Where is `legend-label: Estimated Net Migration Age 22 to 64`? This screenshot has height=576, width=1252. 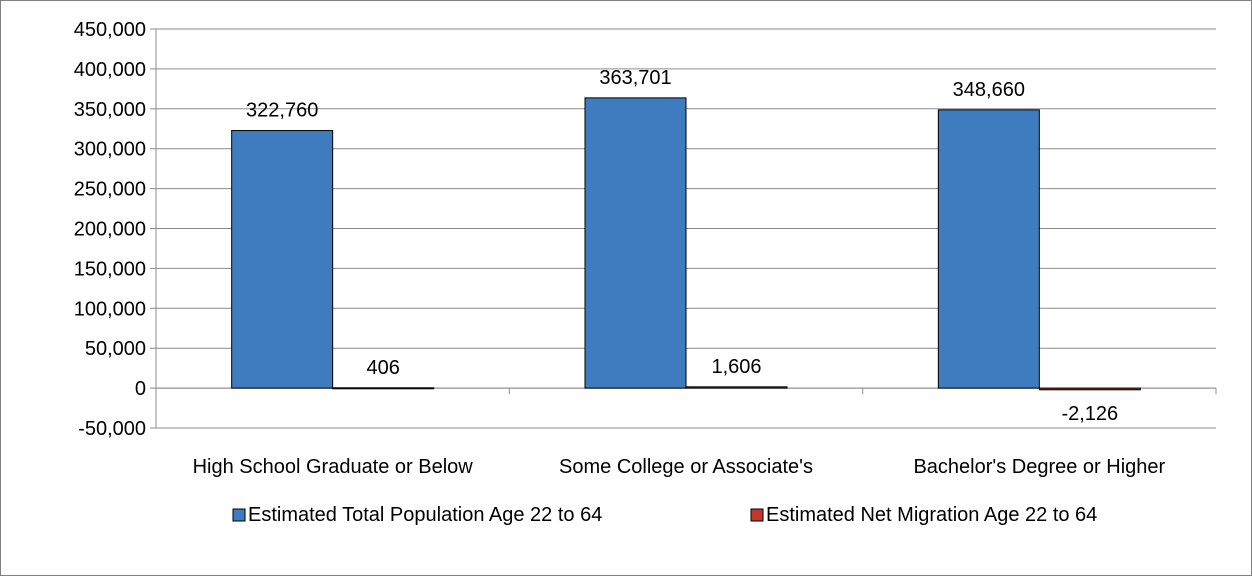 legend-label: Estimated Net Migration Age 22 to 64 is located at coordinates (931, 515).